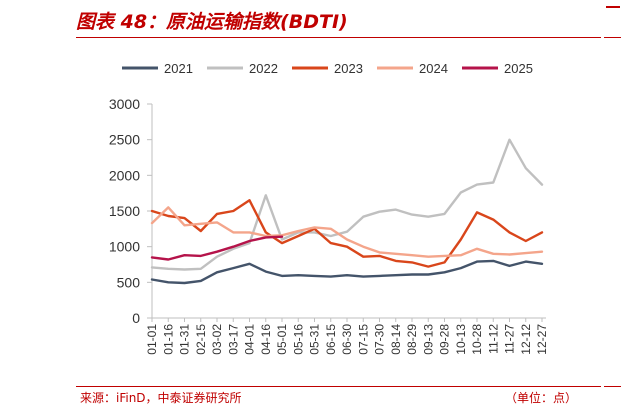 Image resolution: width=621 pixels, height=417 pixels. I want to click on edge-mark, so click(613, 7).